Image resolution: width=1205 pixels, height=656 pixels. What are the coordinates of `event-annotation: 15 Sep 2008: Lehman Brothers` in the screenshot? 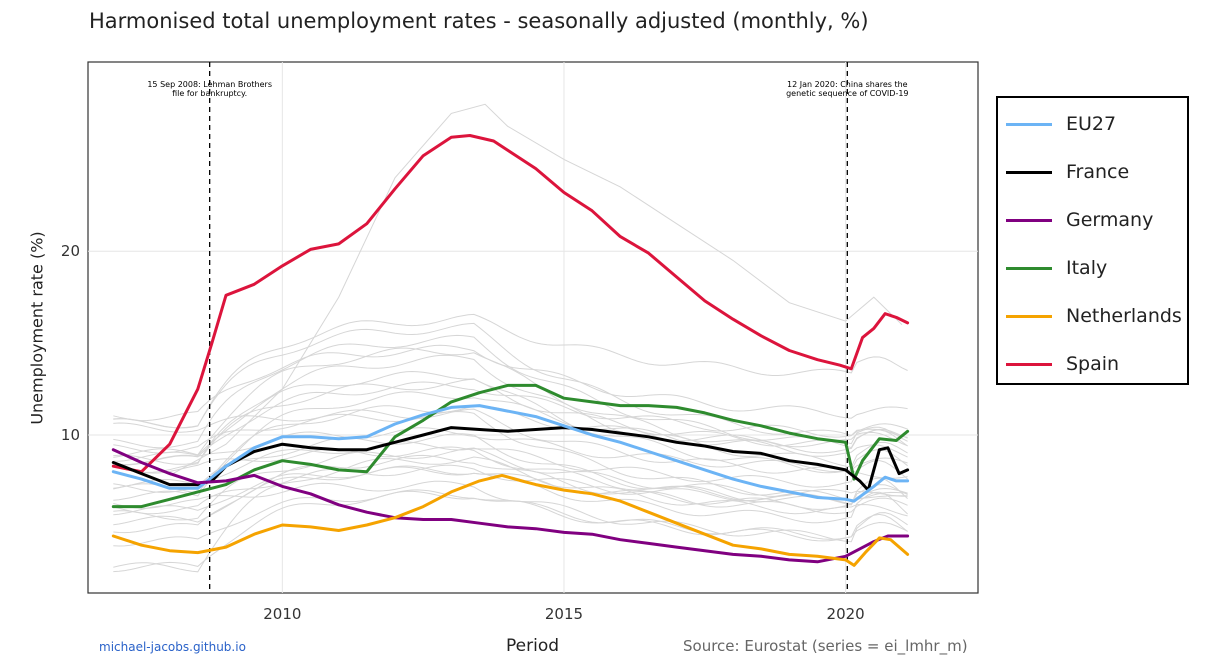 It's located at (209, 84).